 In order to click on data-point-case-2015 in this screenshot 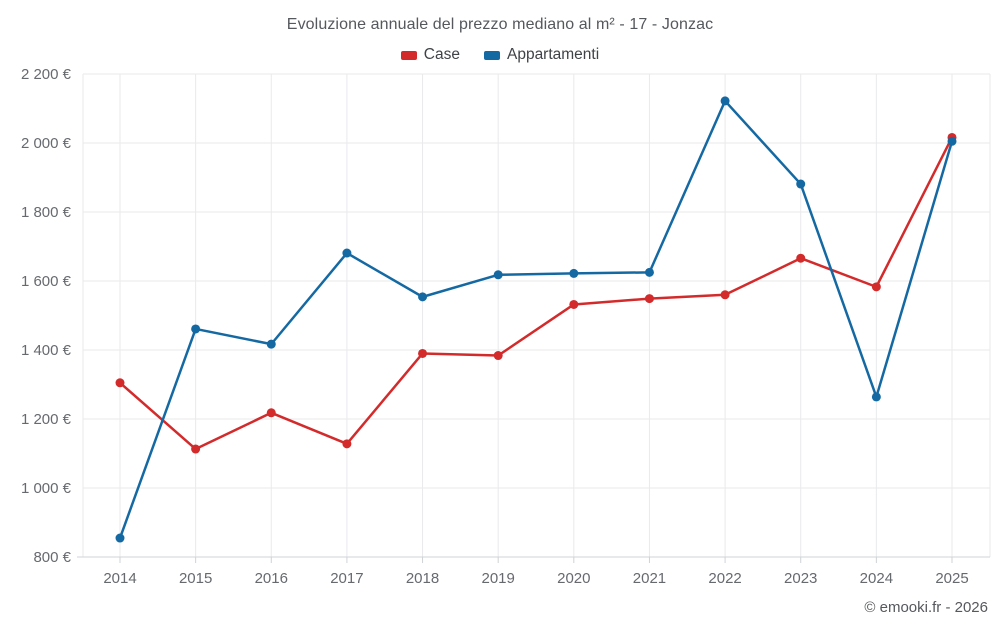, I will do `click(196, 449)`.